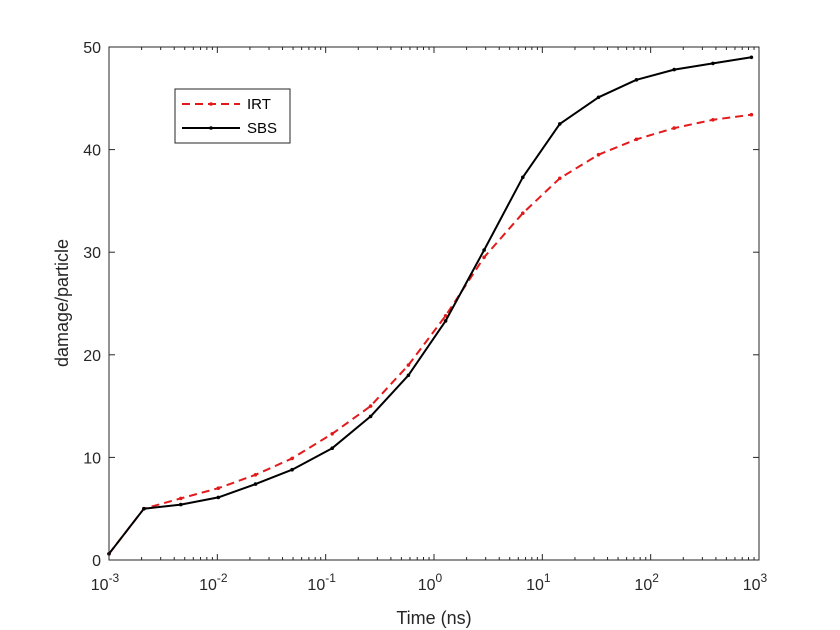 This screenshot has height=630, width=840. I want to click on y-tick-label: 10, so click(92, 458).